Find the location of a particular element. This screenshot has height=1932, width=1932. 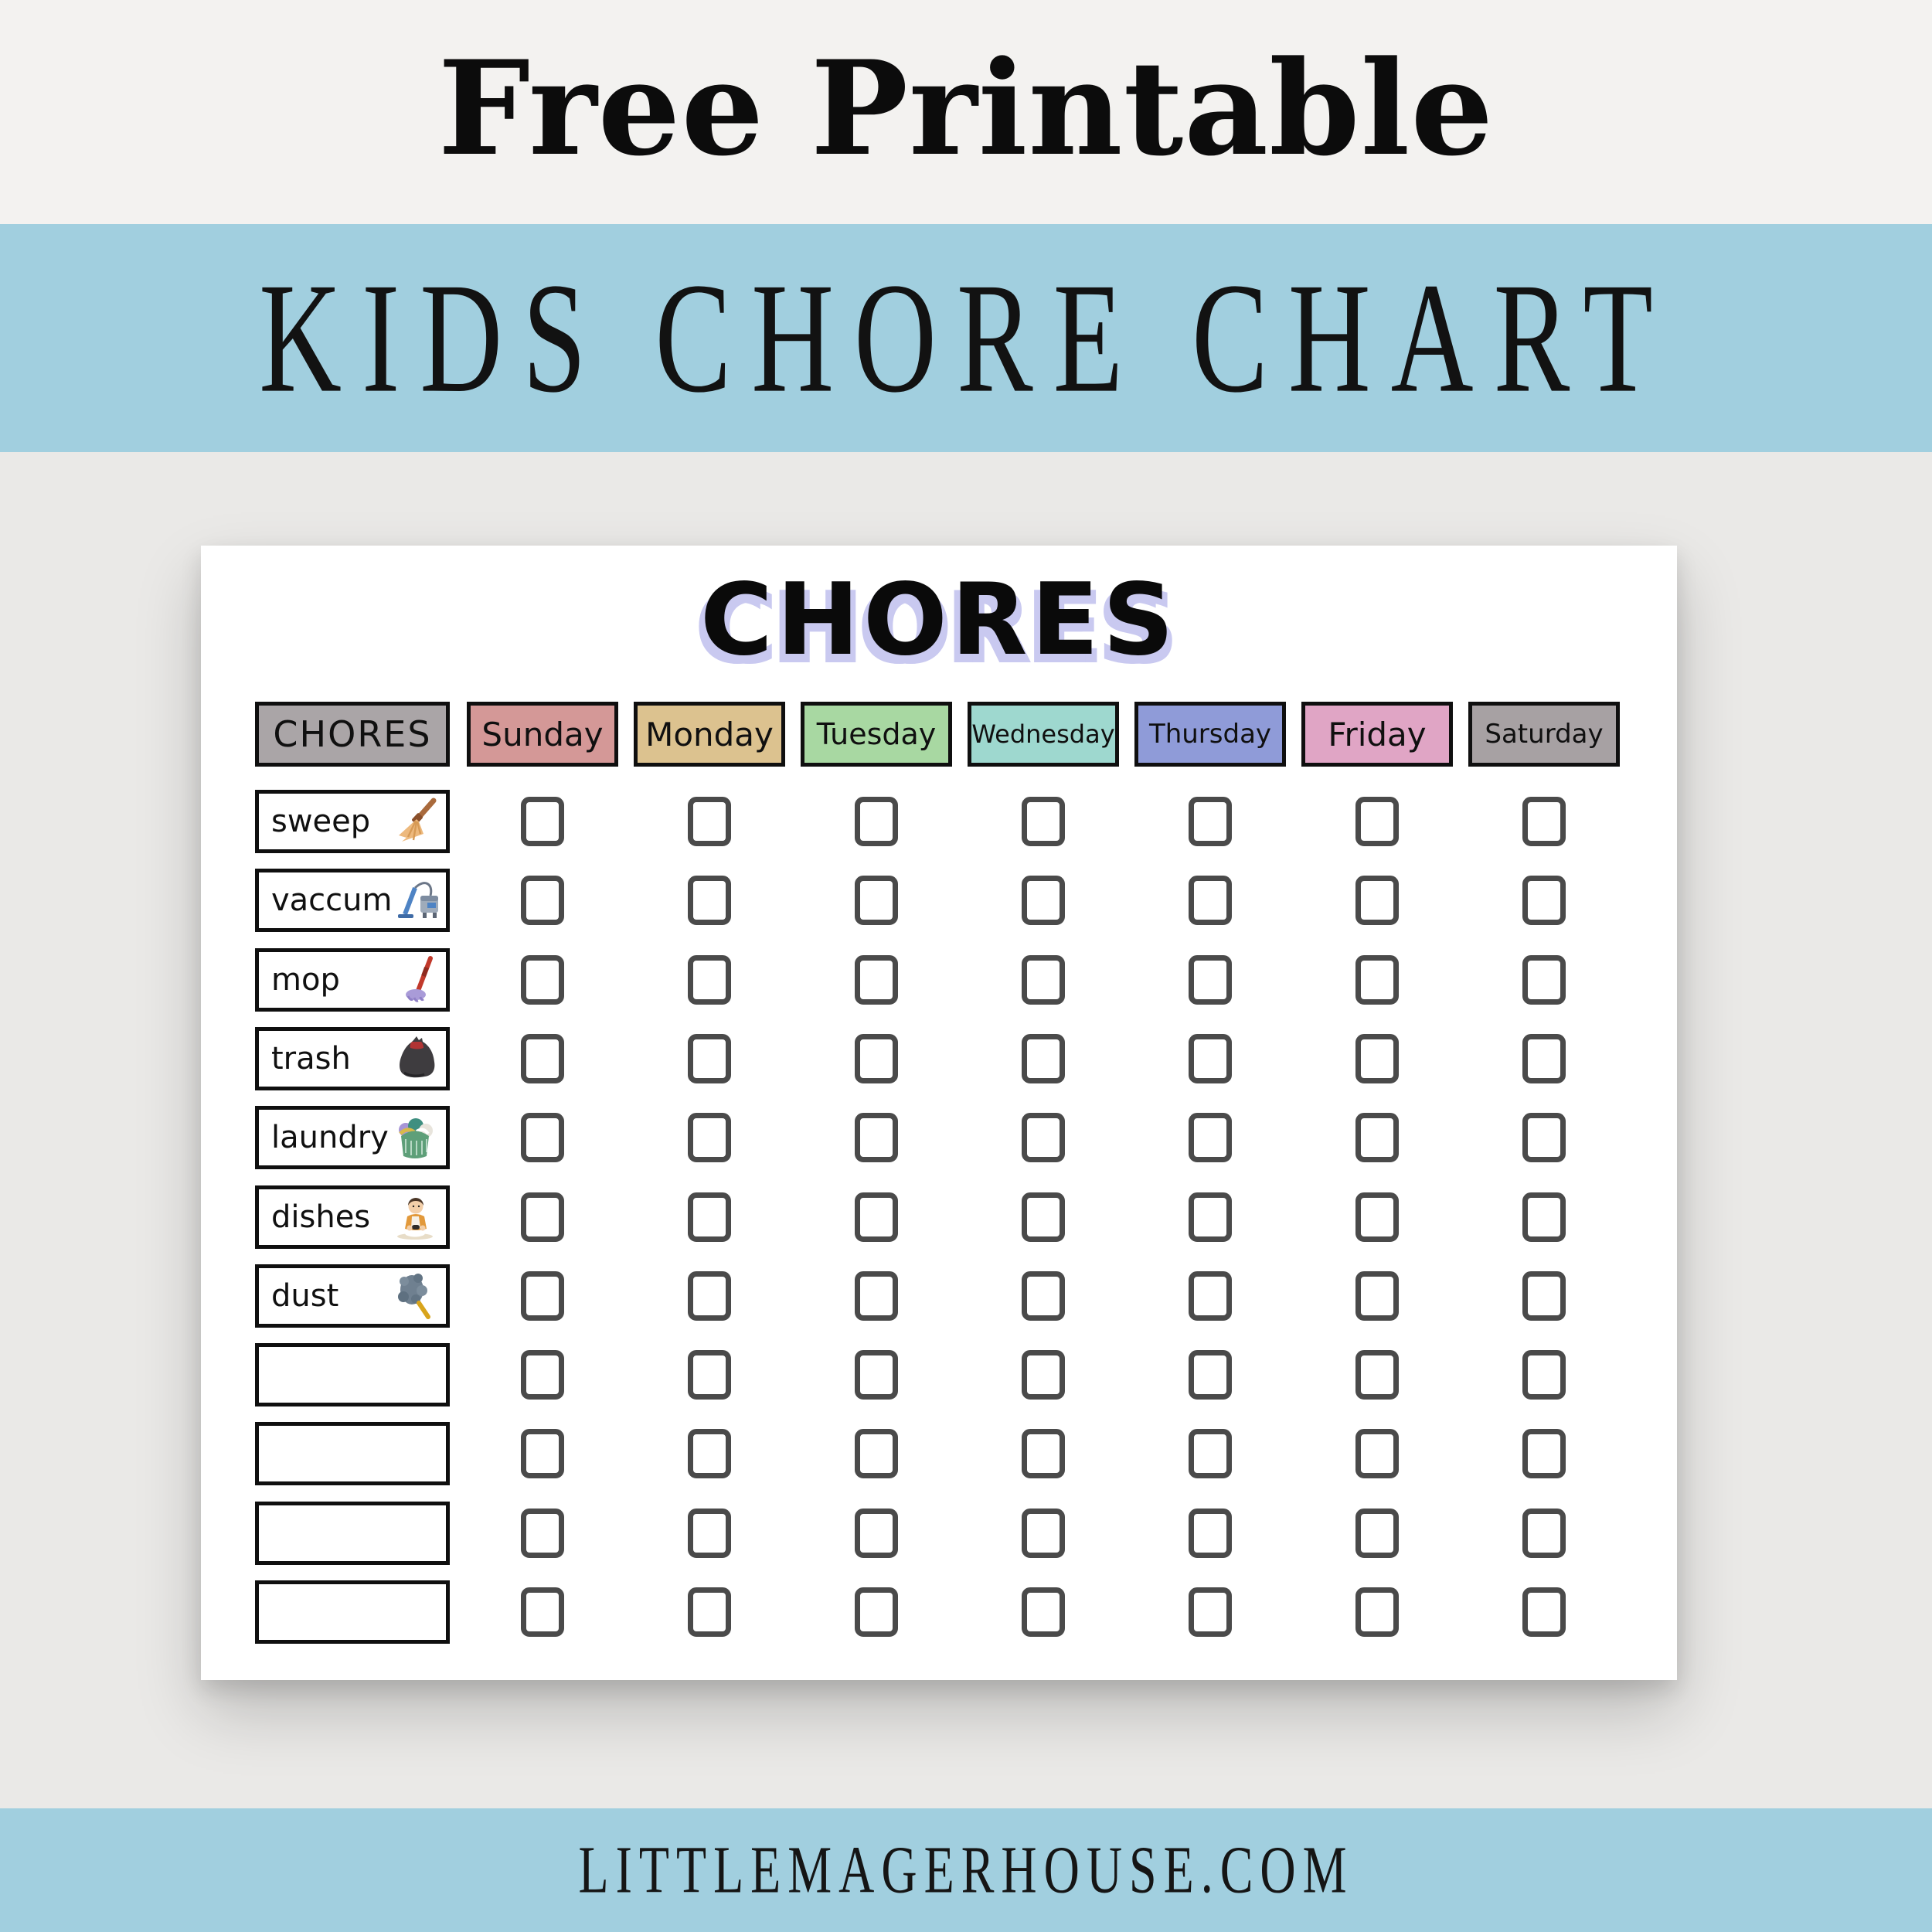

checkbox-vaccum-thursday is located at coordinates (1211, 900).